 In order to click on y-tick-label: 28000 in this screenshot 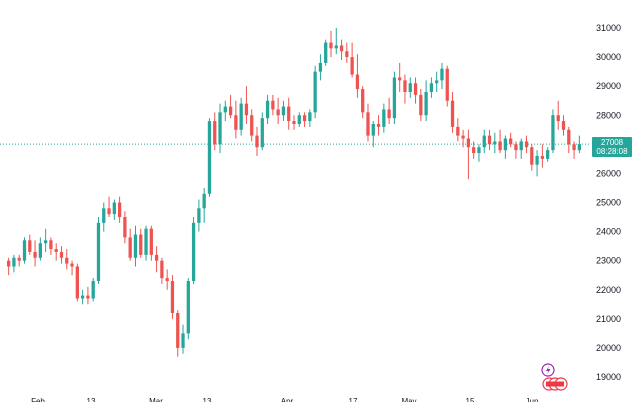, I will do `click(608, 115)`.